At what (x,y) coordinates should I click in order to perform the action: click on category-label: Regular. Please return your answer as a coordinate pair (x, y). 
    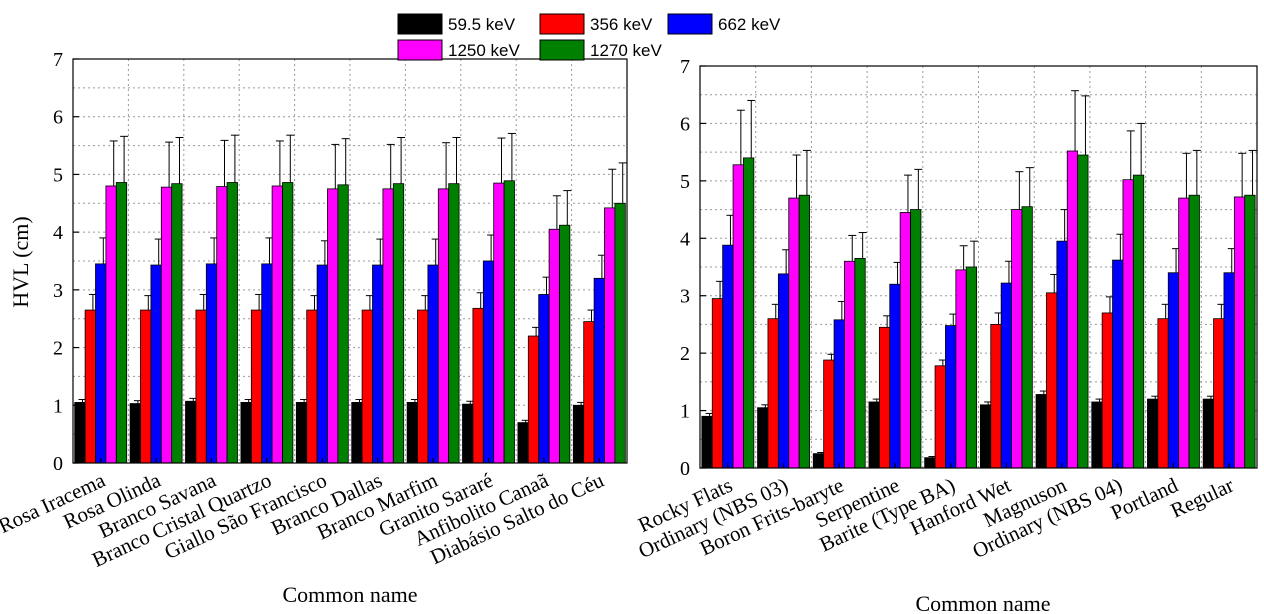
    Looking at the image, I should click on (1202, 498).